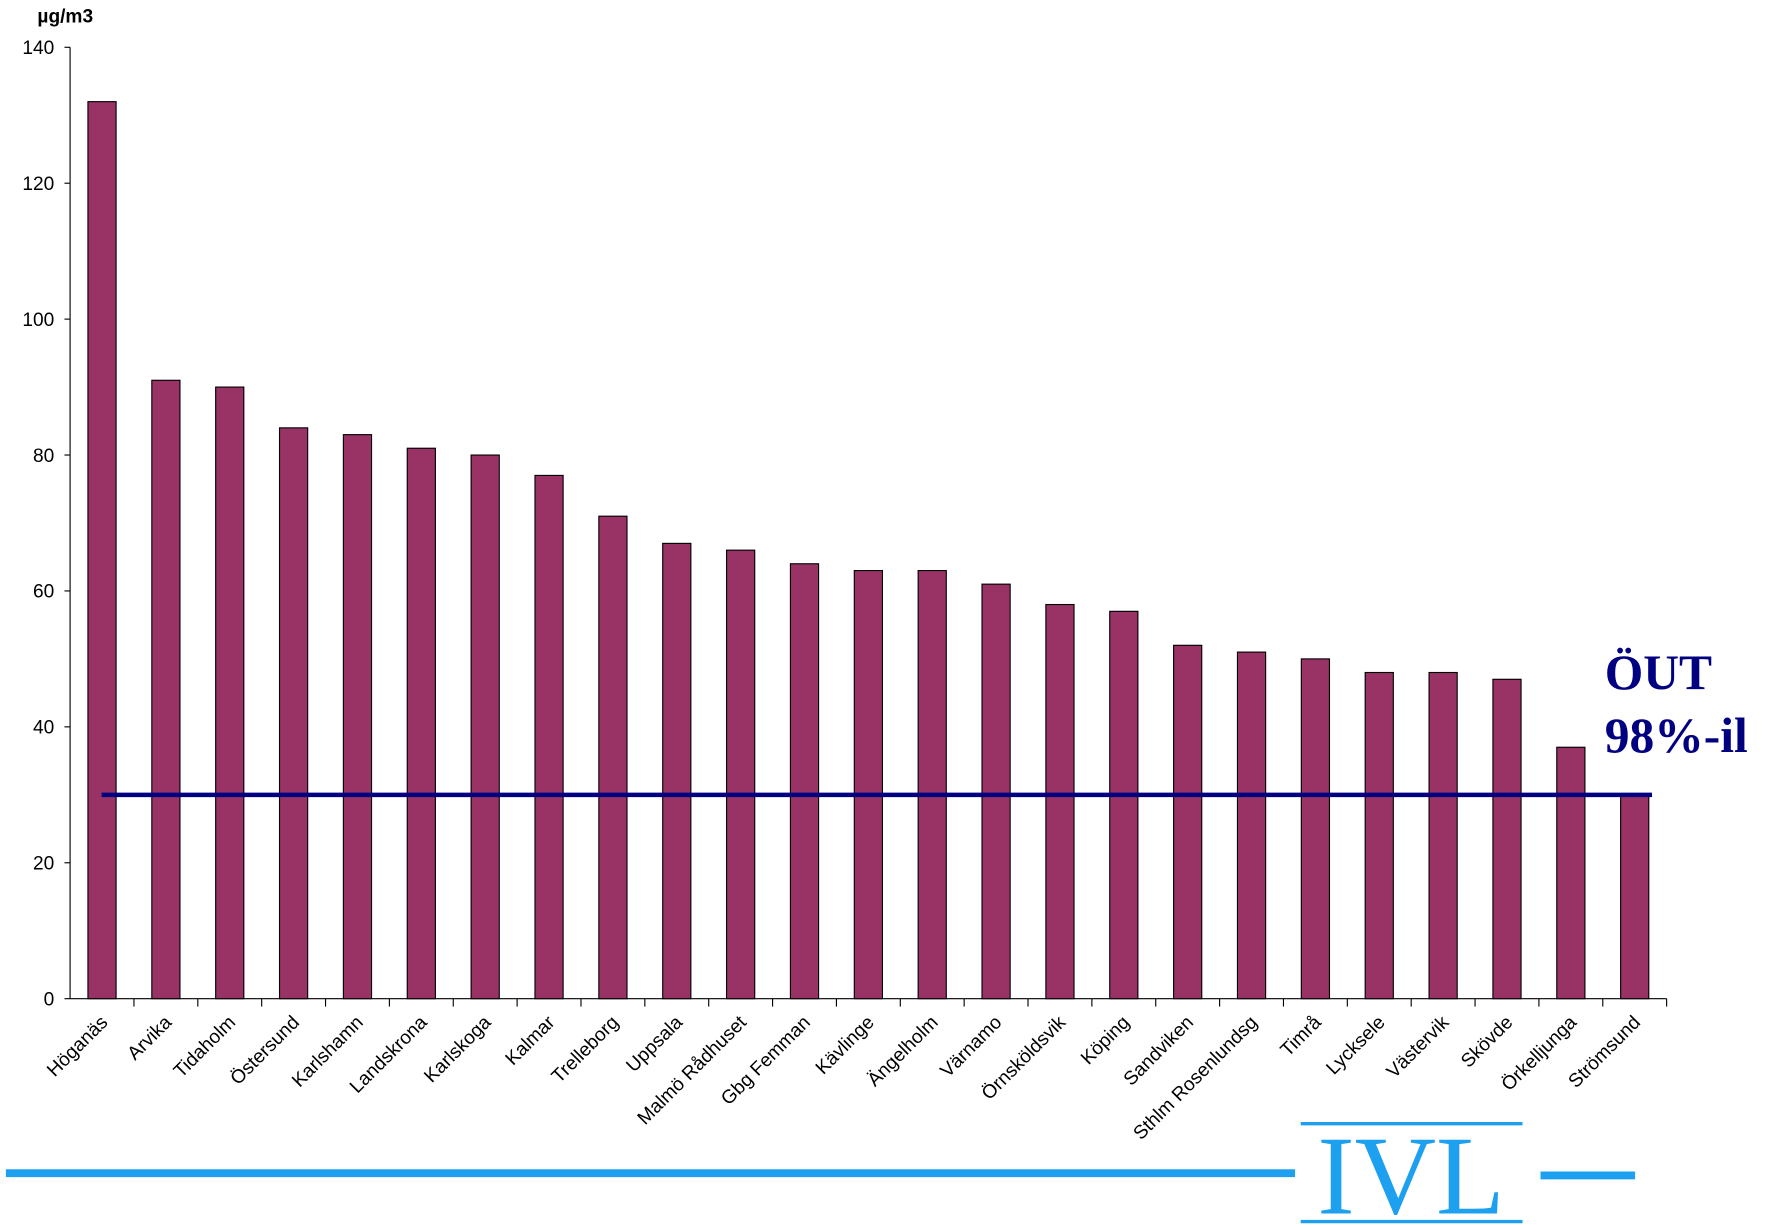 The height and width of the screenshot is (1225, 1766). Describe the element at coordinates (43, 456) in the screenshot. I see `y-tick-label: 80` at that location.